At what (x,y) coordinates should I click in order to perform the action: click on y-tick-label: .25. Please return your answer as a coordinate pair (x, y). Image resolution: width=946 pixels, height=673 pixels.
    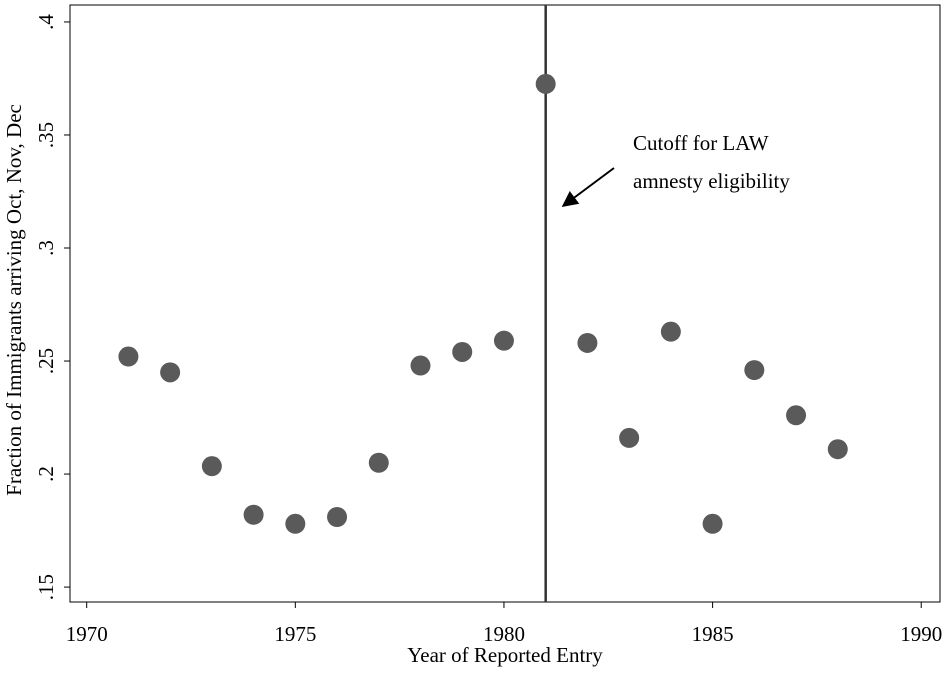
    Looking at the image, I should click on (46, 361).